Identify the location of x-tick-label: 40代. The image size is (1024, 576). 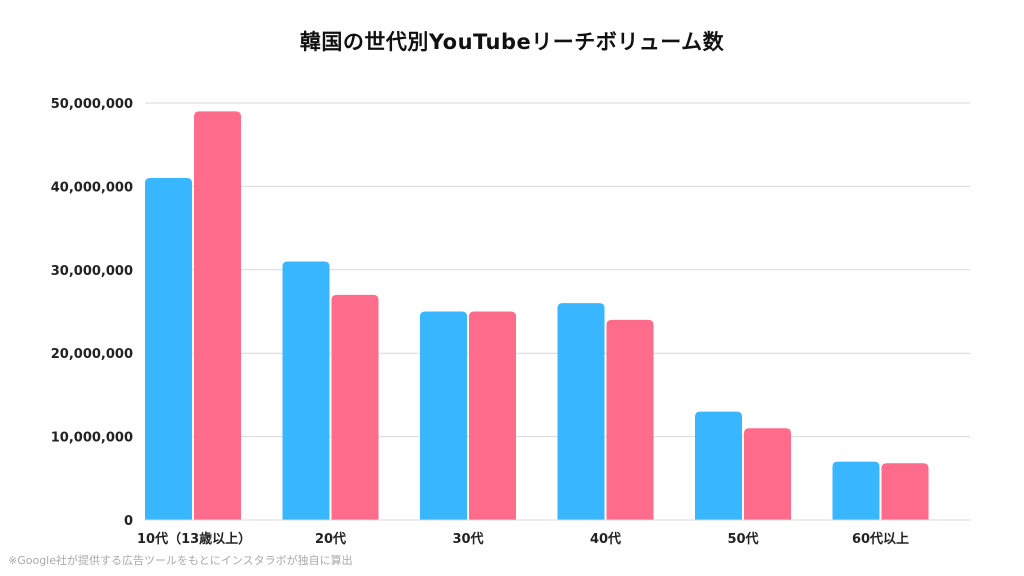
(605, 539).